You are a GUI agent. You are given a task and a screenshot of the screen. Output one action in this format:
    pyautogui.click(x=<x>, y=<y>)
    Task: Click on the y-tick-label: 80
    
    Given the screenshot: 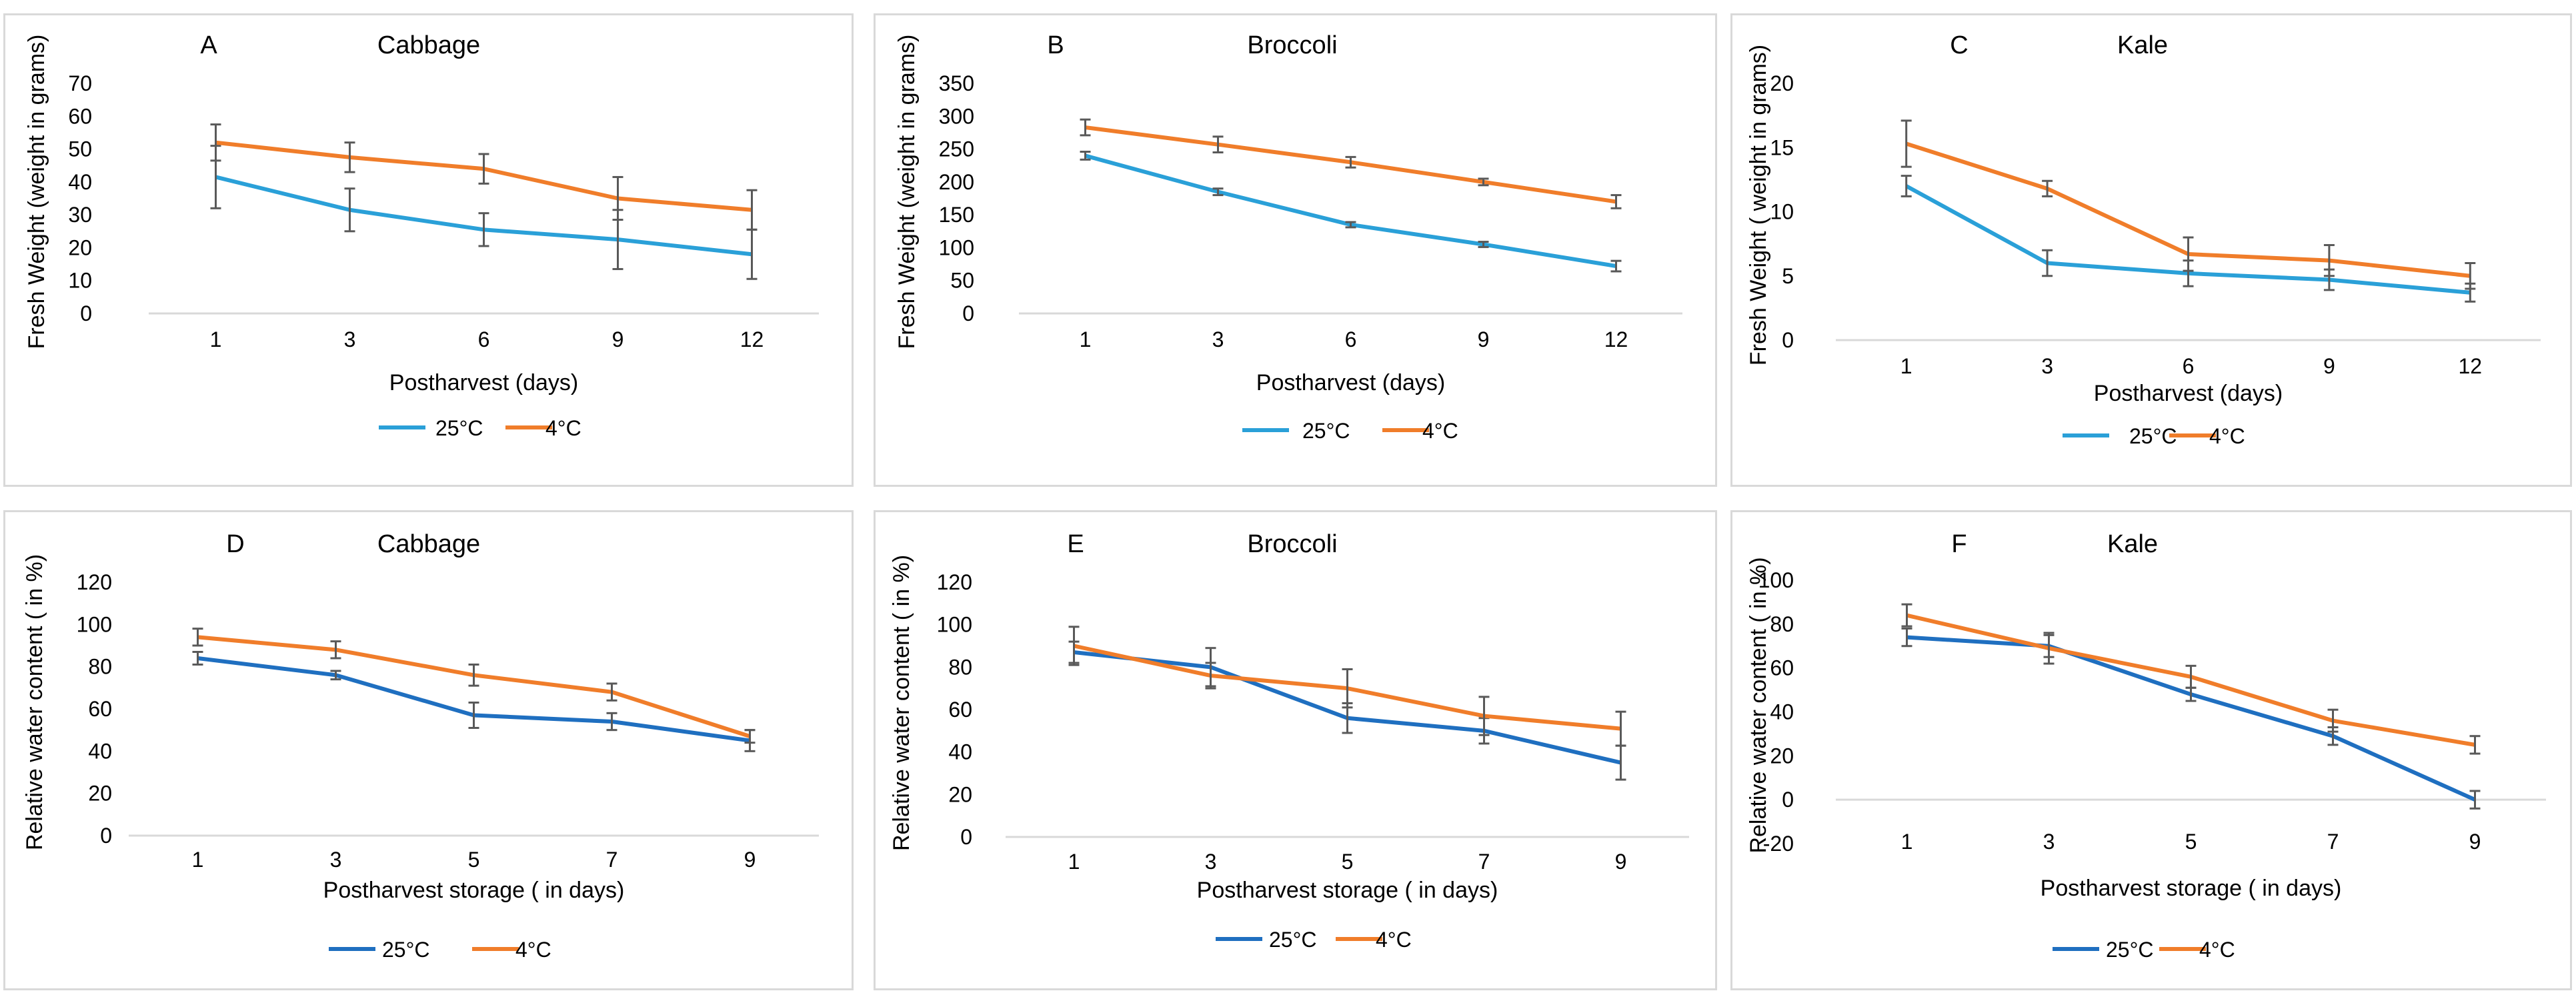 What is the action you would take?
    pyautogui.click(x=1782, y=624)
    